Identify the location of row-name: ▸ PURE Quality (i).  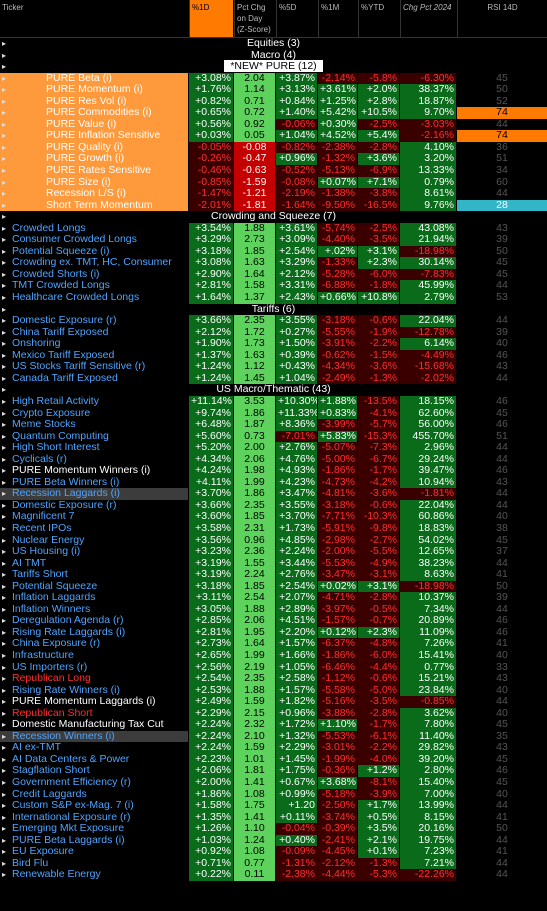
(94, 147).